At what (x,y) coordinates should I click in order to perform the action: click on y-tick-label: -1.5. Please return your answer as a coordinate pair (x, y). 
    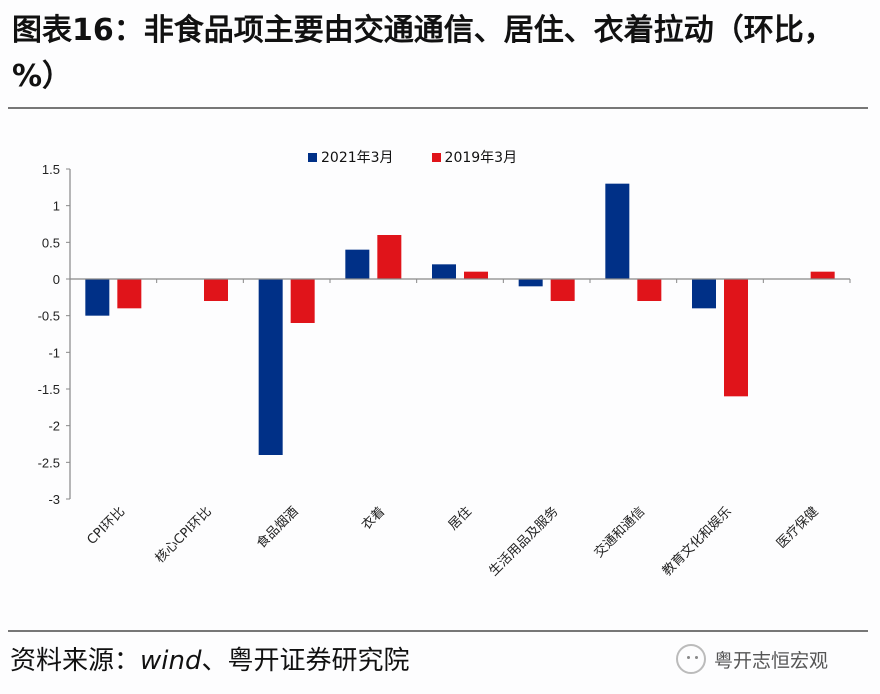
    Looking at the image, I should click on (49, 389).